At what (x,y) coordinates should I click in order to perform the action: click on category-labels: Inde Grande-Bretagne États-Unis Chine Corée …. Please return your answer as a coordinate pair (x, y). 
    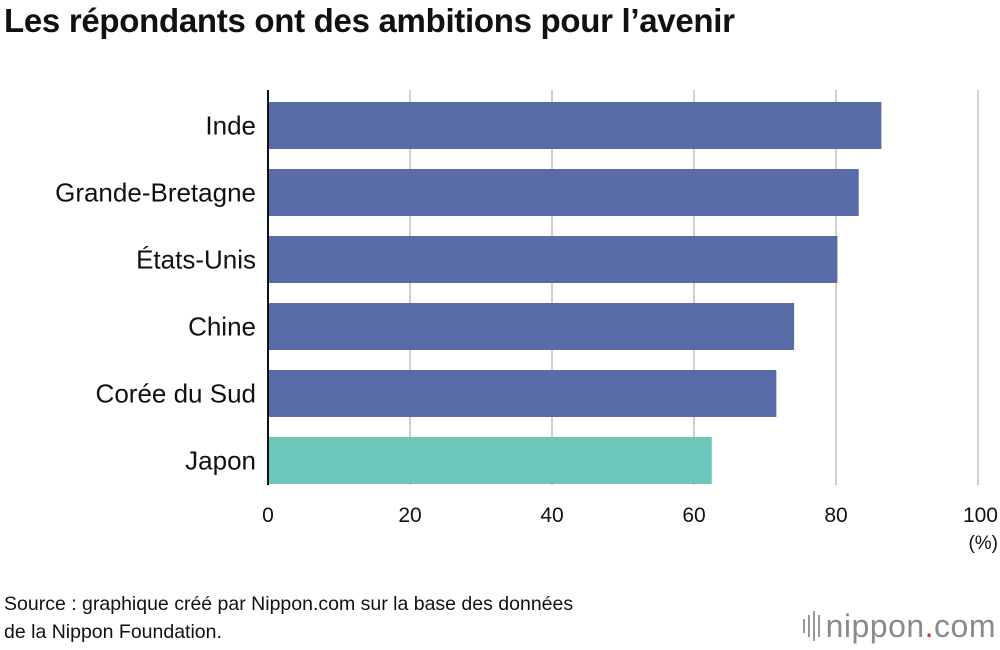
    Looking at the image, I should click on (155, 293).